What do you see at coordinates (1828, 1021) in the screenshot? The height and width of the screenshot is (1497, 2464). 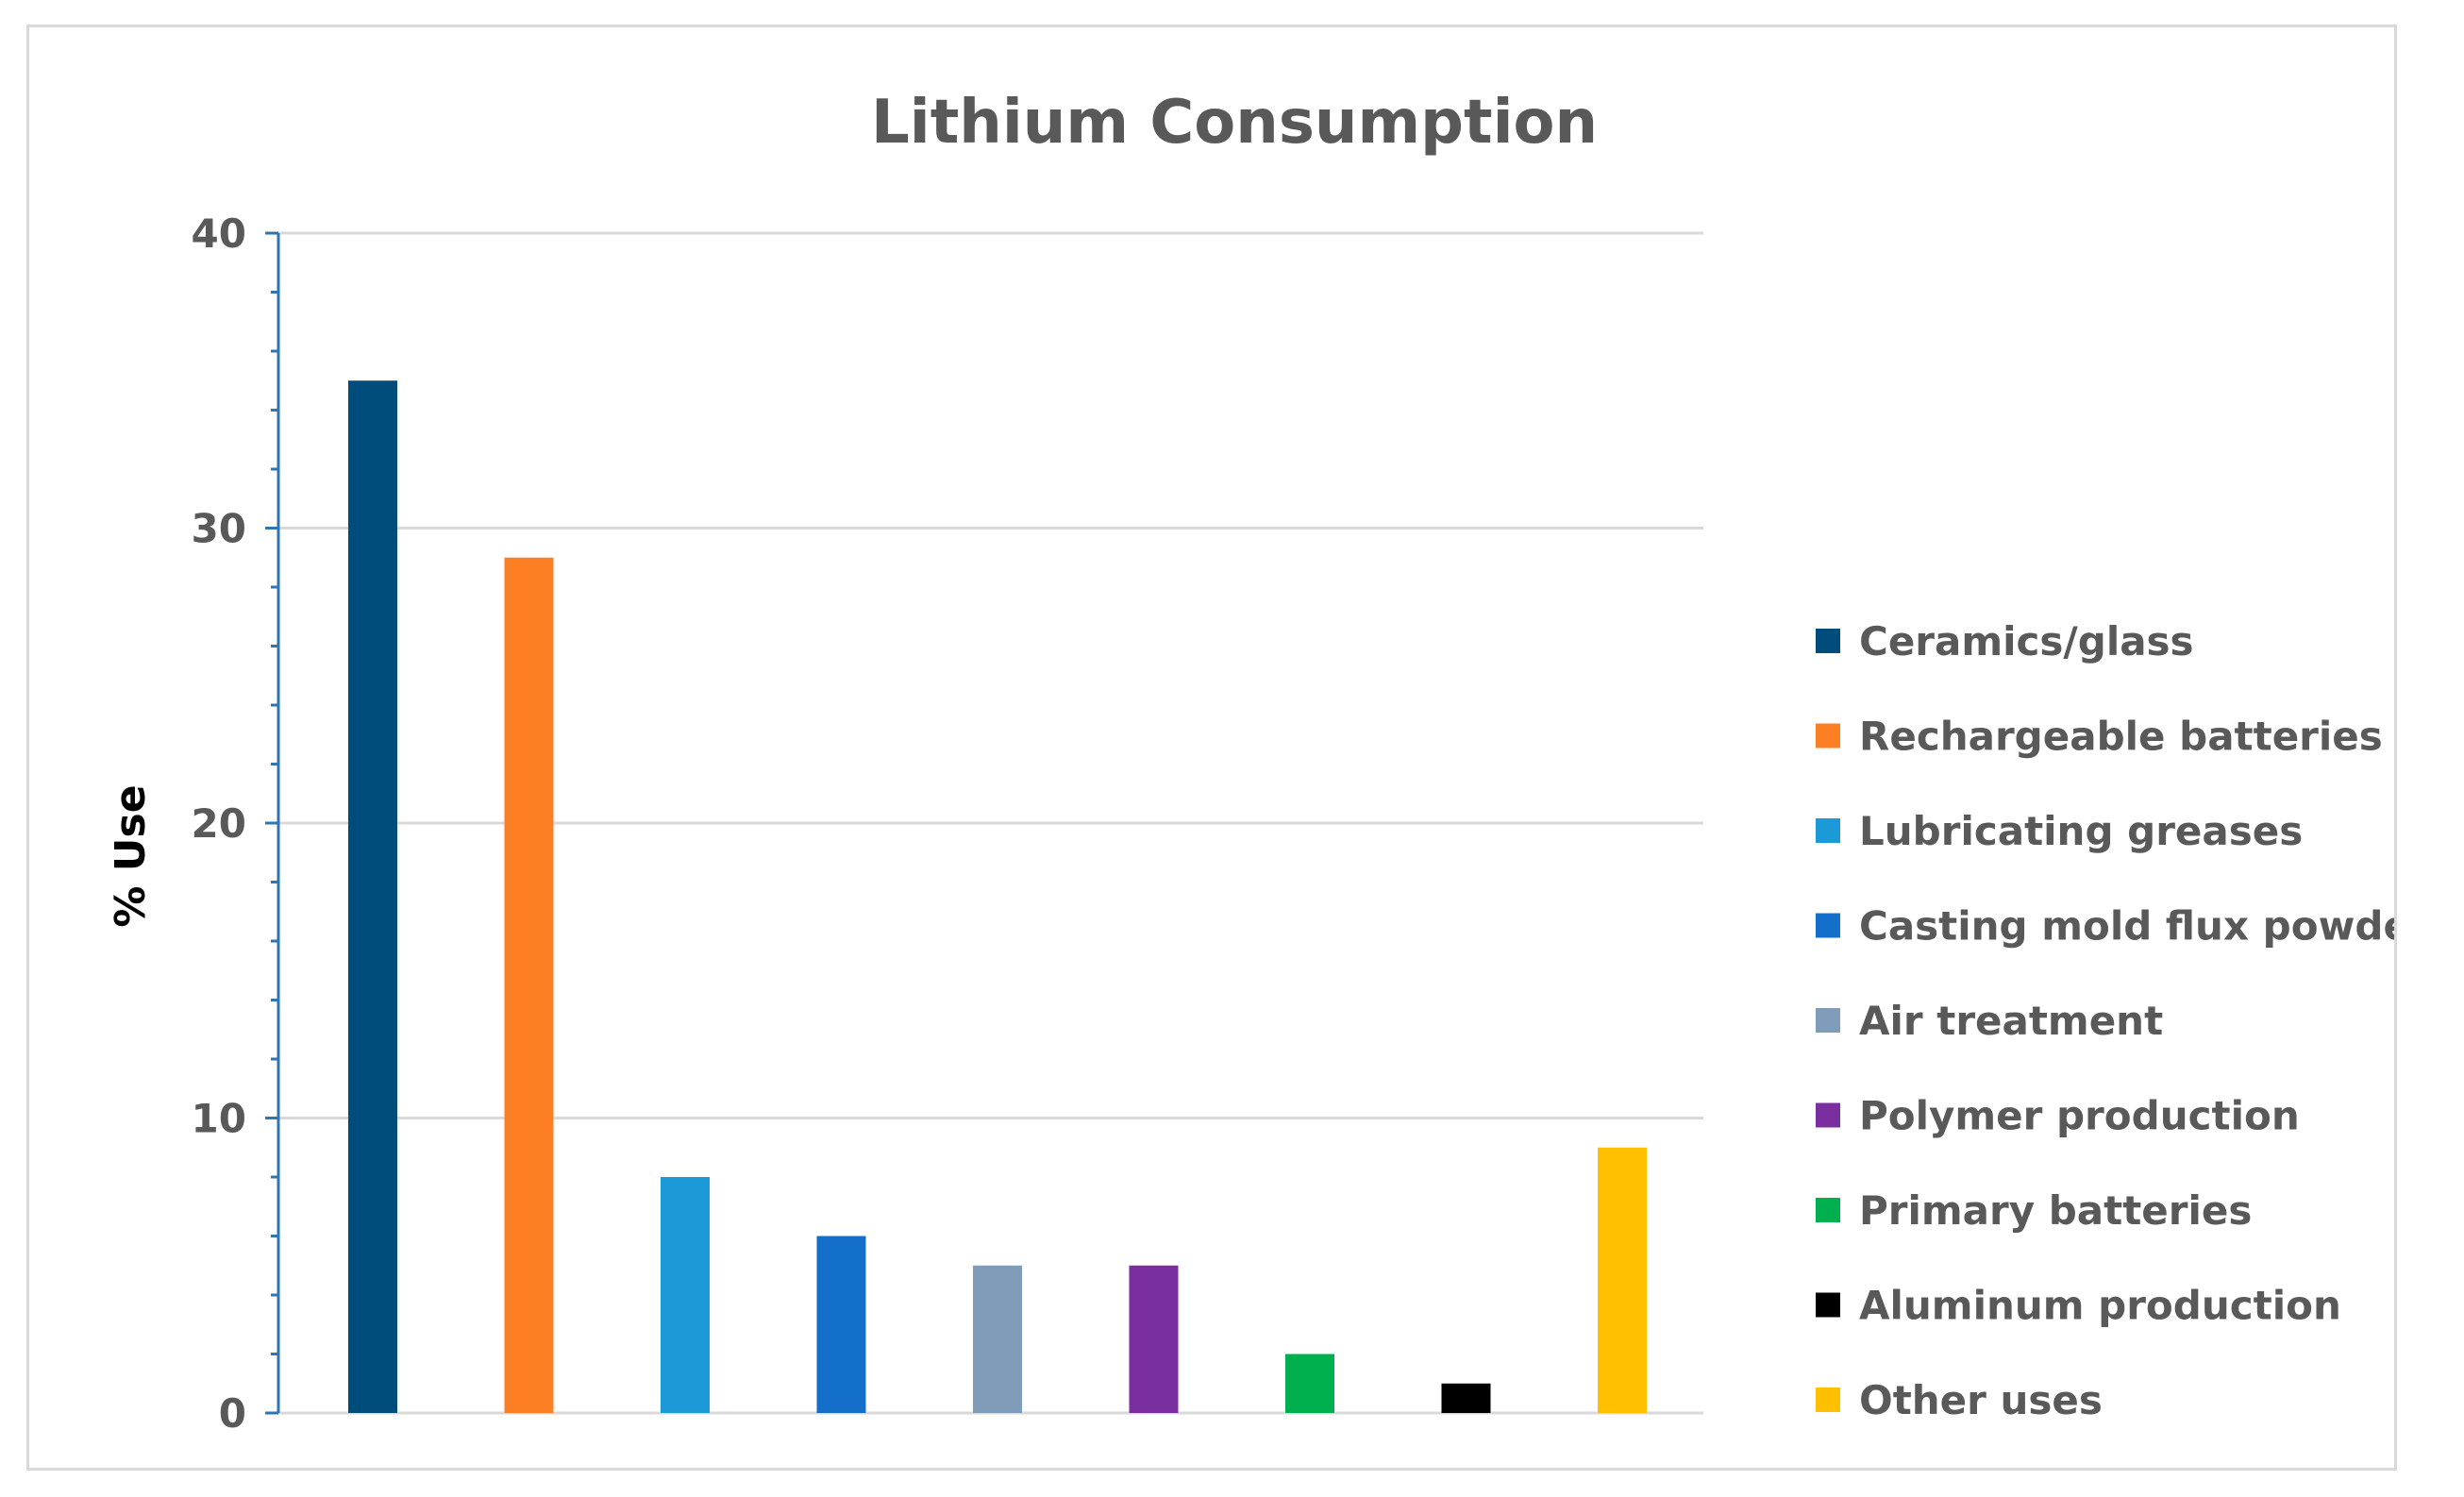 I see `legend-swatch-air-treatment` at bounding box center [1828, 1021].